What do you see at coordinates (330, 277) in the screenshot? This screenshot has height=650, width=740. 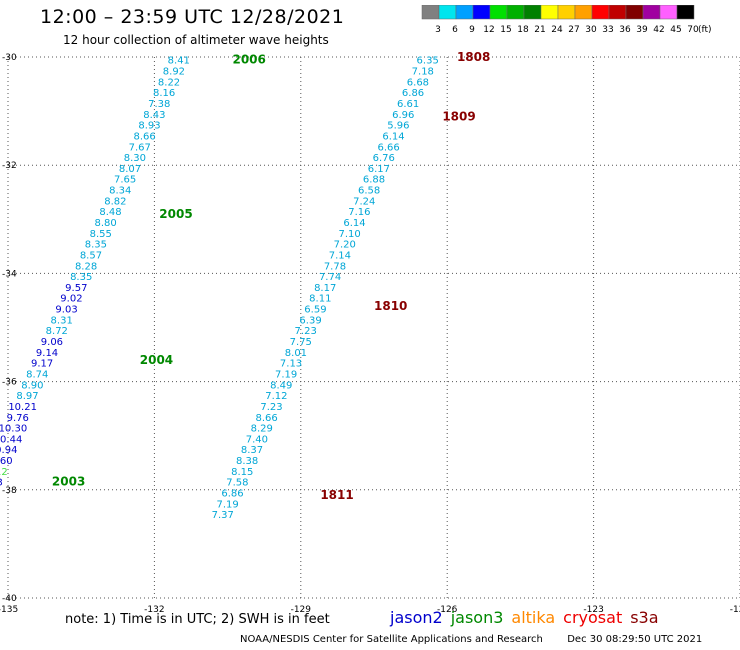 I see `swh-value-label: 7.74` at bounding box center [330, 277].